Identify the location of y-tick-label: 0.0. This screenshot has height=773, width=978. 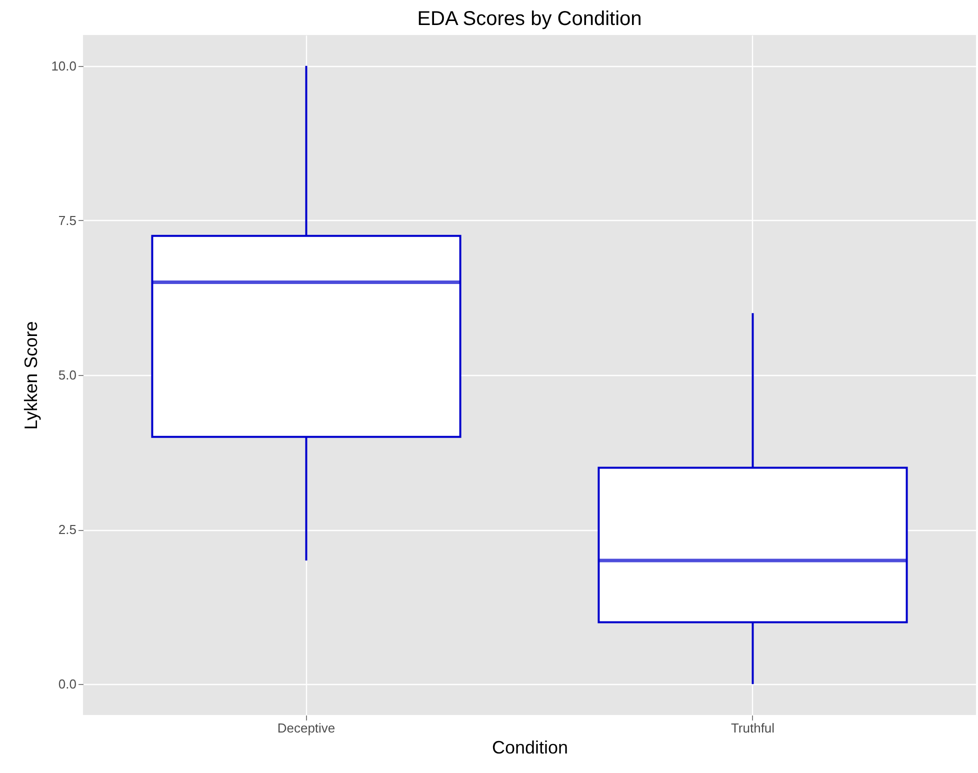
(67, 684).